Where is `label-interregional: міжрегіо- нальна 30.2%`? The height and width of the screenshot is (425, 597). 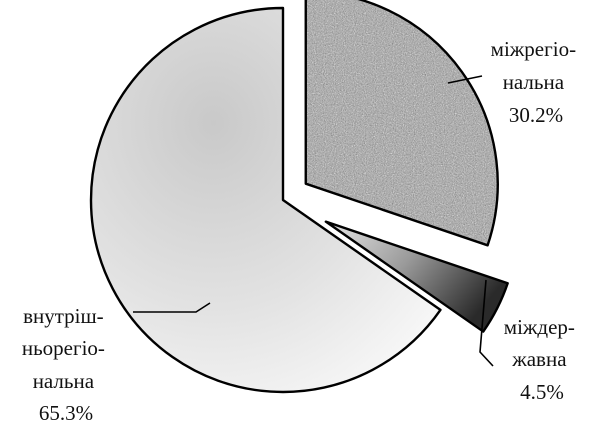 label-interregional: міжрегіо- нальна 30.2% is located at coordinates (536, 82).